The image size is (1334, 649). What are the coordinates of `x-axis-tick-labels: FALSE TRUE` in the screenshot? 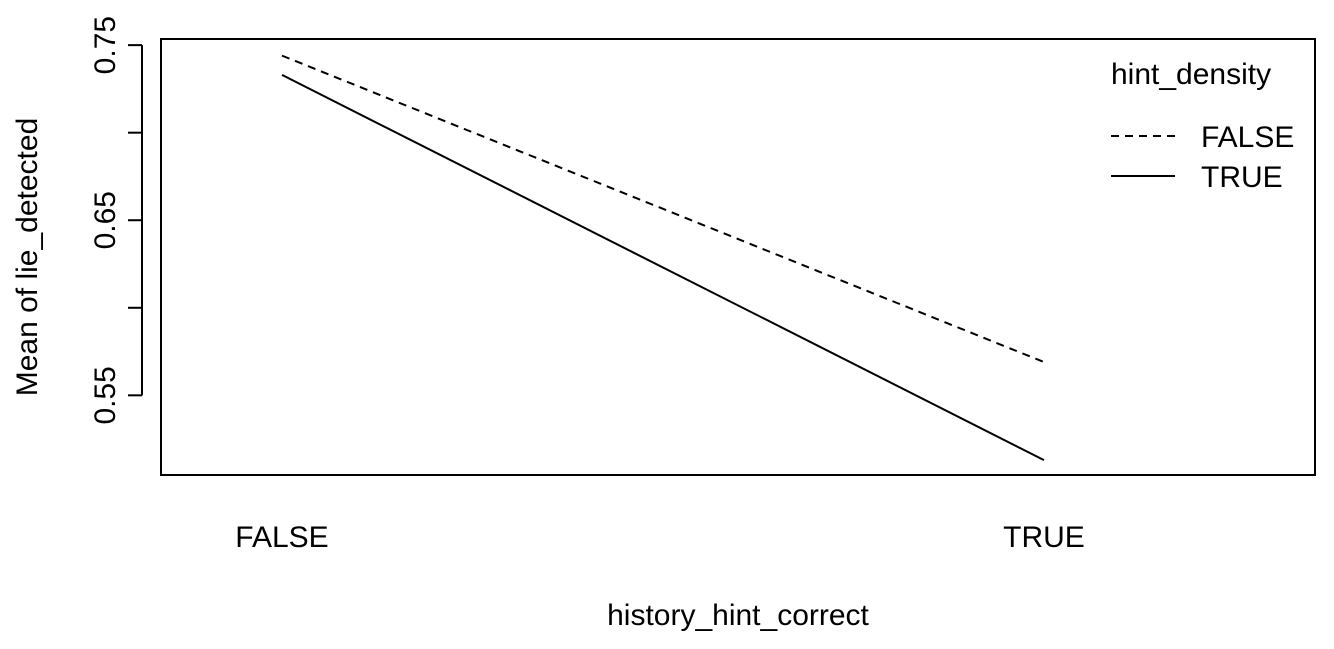 It's located at (660, 537).